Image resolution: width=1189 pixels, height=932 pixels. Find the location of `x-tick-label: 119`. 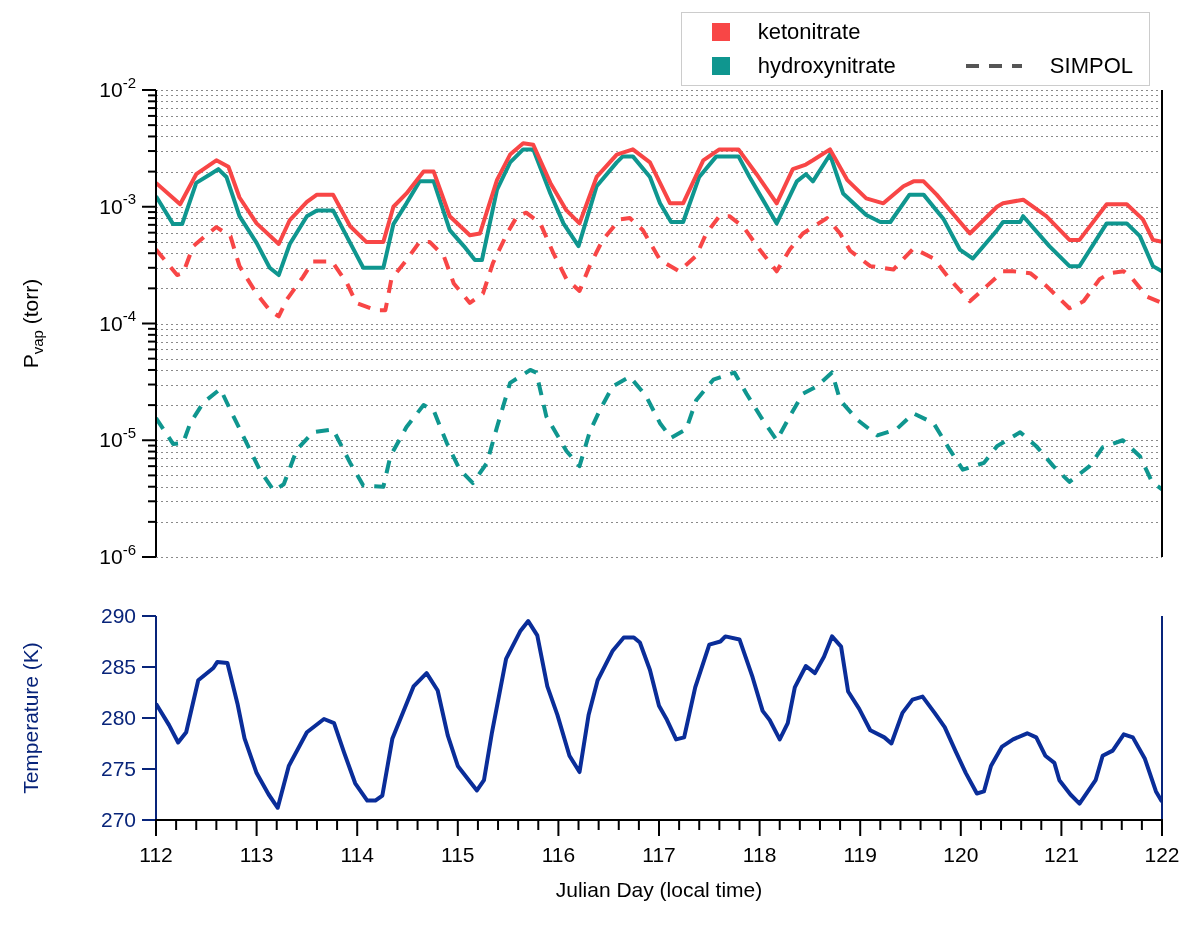

x-tick-label: 119 is located at coordinates (860, 854).